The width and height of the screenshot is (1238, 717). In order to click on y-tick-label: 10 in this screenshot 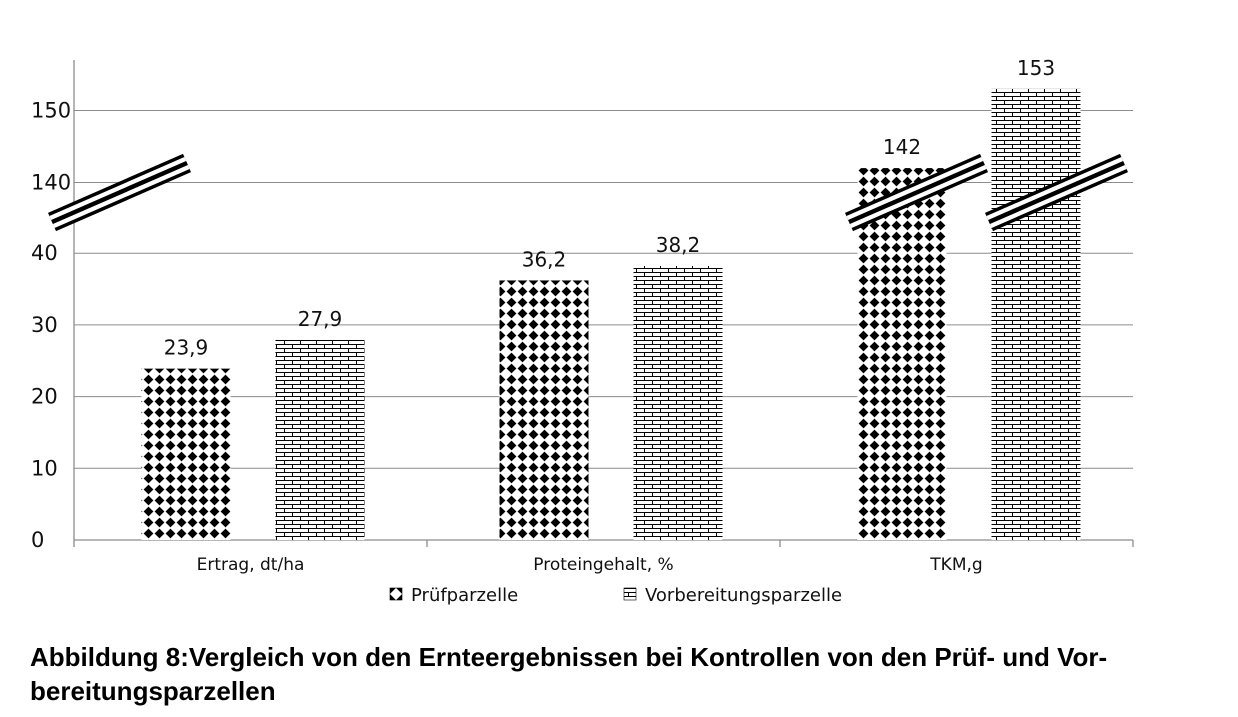, I will do `click(44, 468)`.